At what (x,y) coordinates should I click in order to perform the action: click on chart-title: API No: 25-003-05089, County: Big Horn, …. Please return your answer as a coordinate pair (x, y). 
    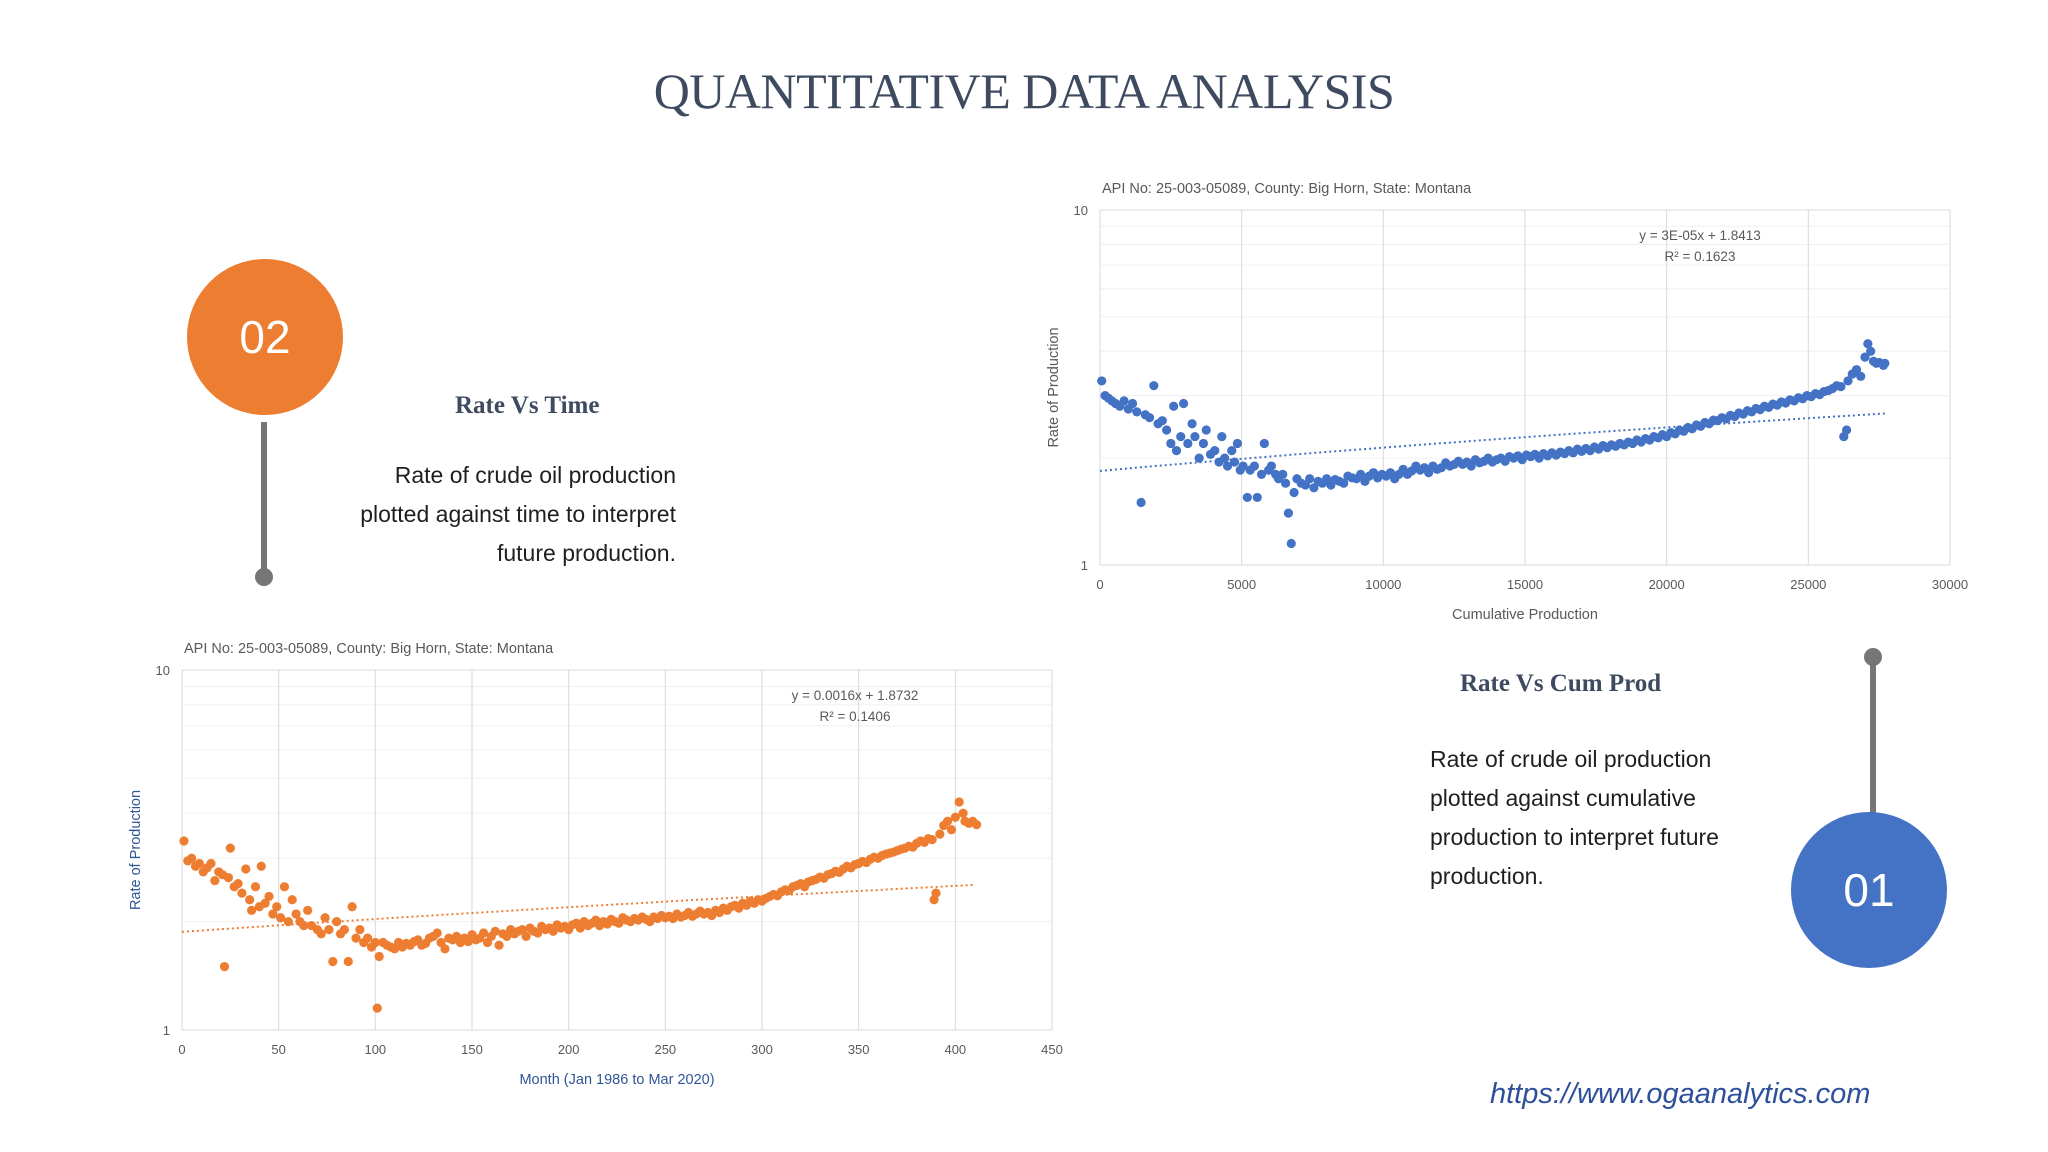
    Looking at the image, I should click on (369, 649).